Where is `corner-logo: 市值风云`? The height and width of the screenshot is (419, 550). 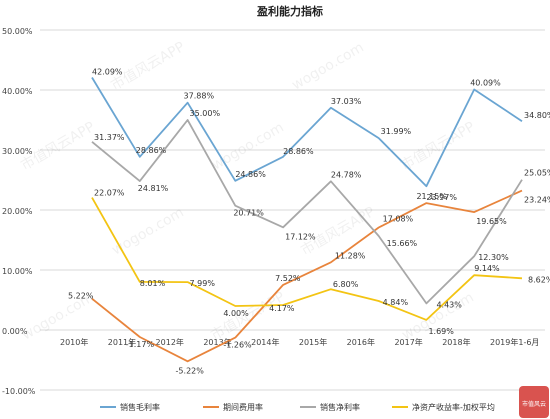
corner-logo: 市值风云 is located at coordinates (534, 402).